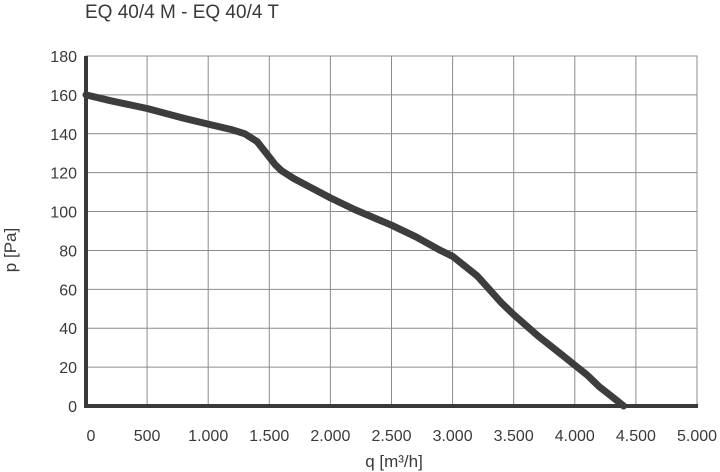 The width and height of the screenshot is (720, 472). I want to click on x-tick-label-3: 1.500, so click(269, 436).